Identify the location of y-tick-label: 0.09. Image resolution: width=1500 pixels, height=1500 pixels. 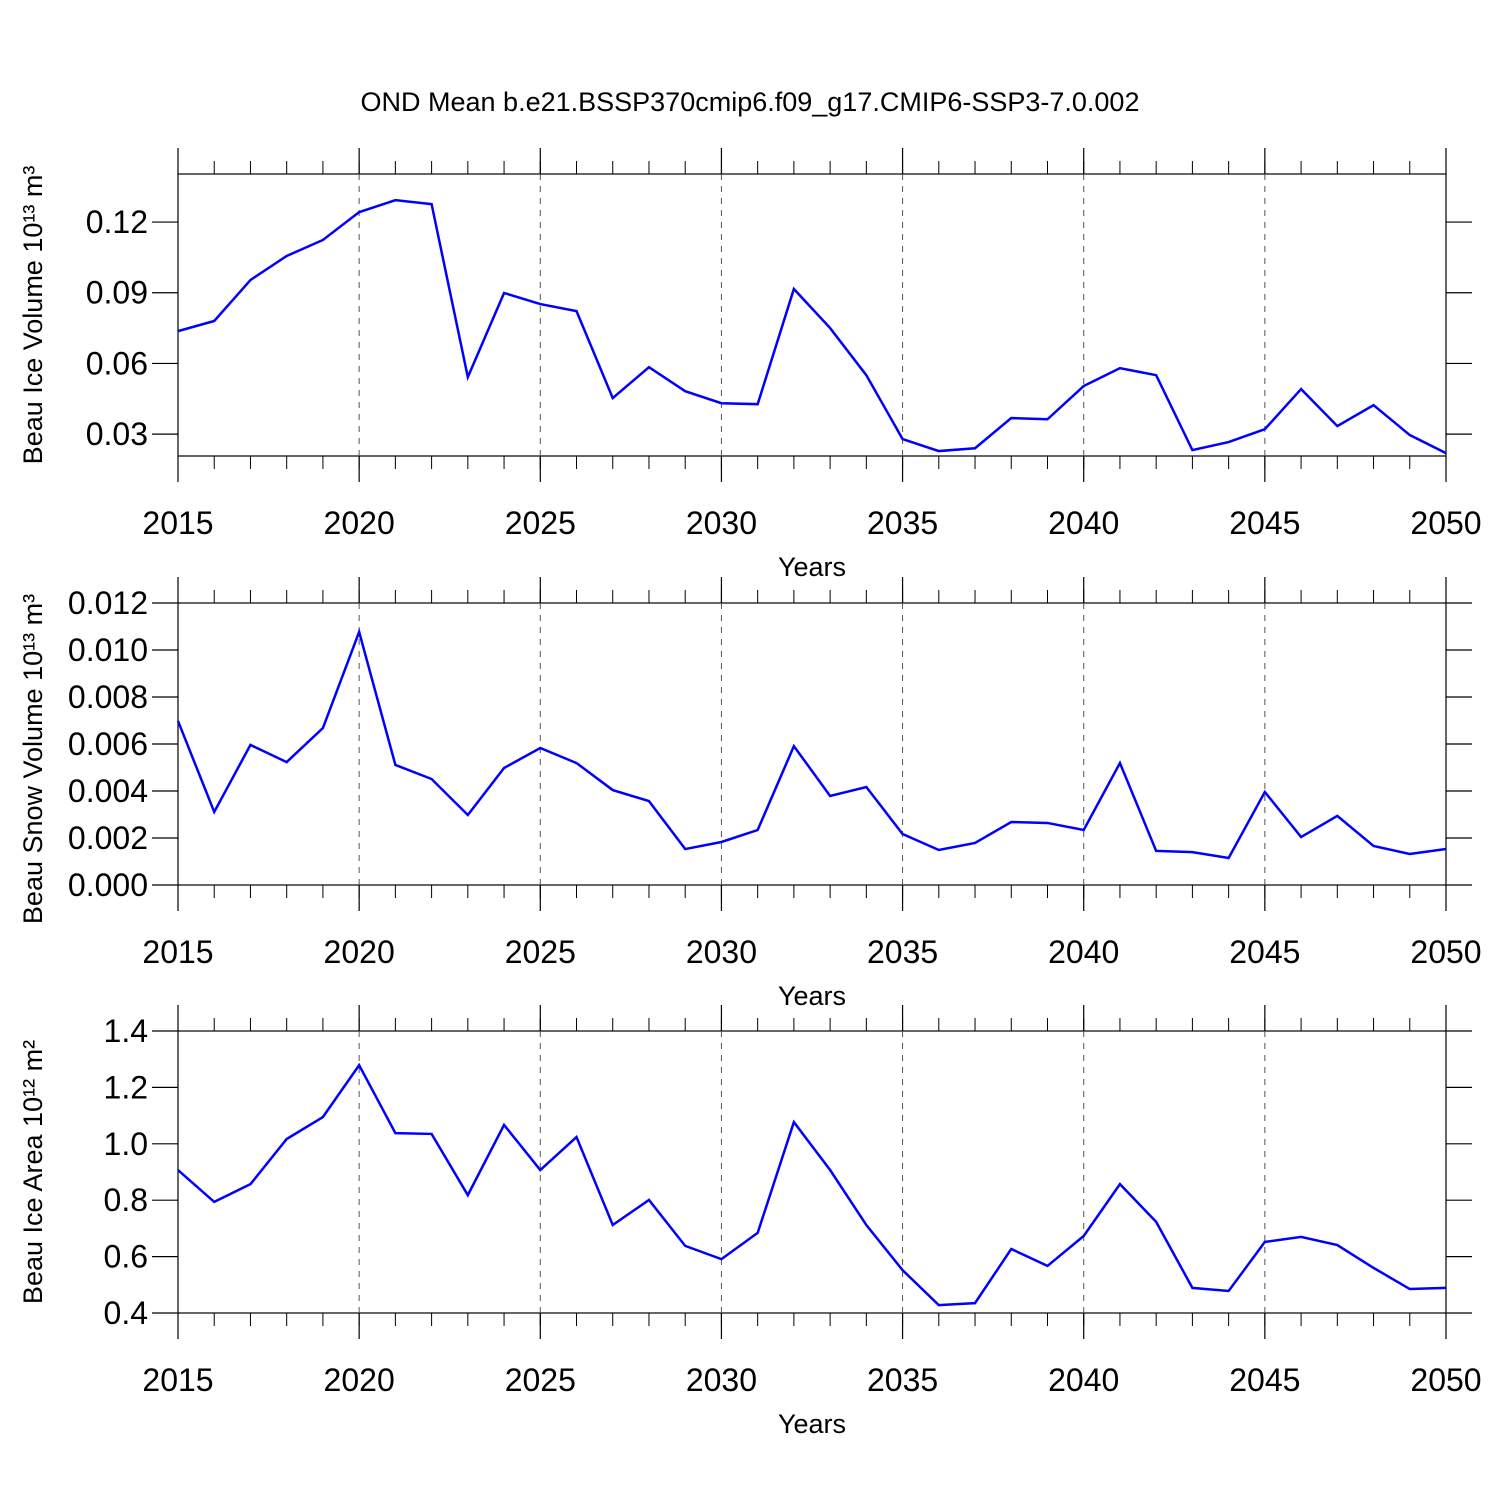
(117, 293).